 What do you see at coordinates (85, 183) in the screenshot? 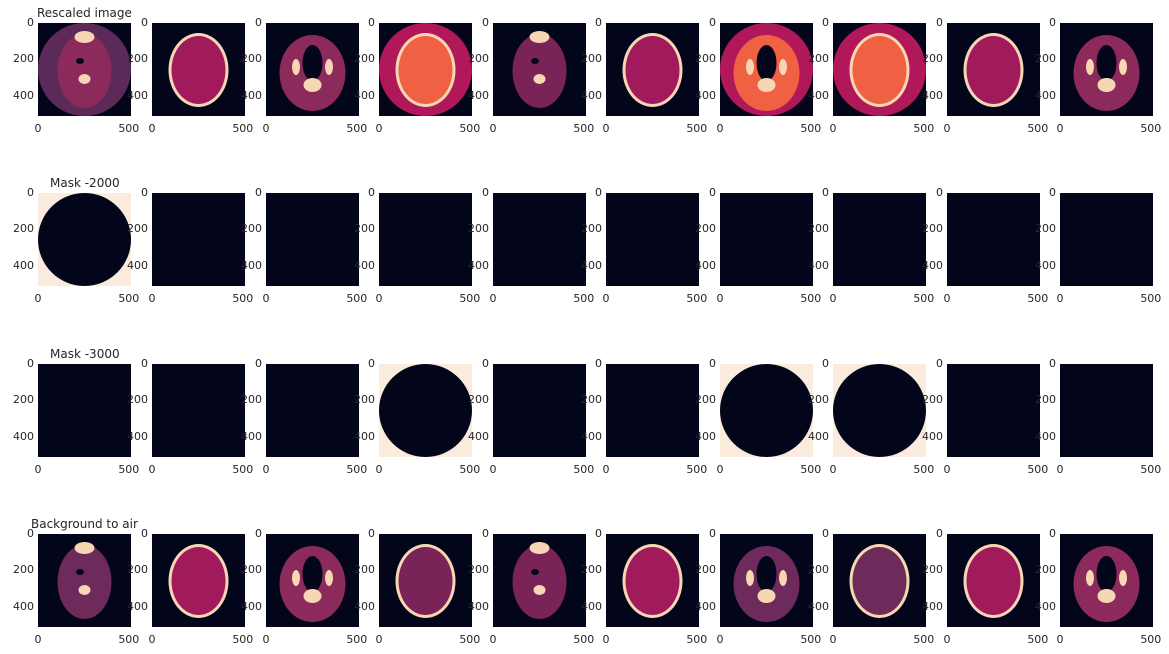
I see `row-title-mask-2000: Mask -2000` at bounding box center [85, 183].